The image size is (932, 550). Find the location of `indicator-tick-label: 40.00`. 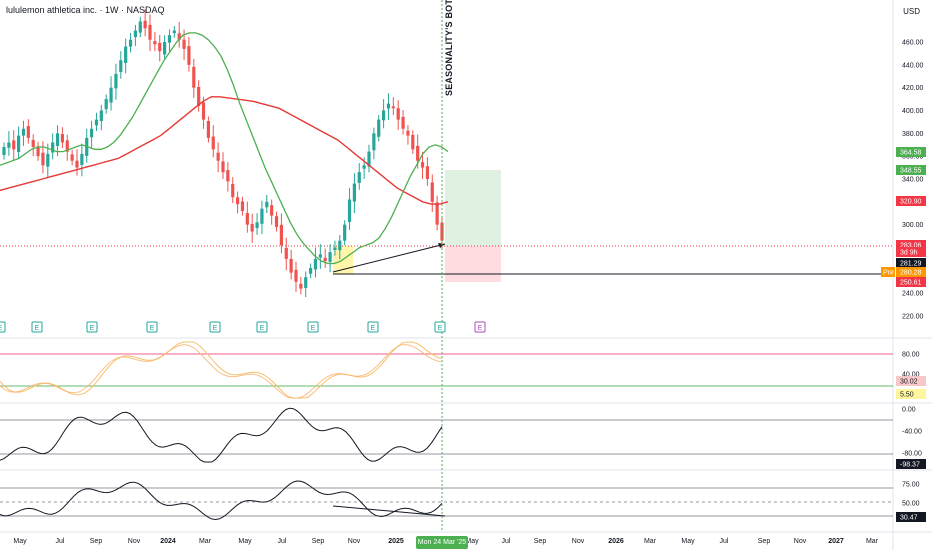

indicator-tick-label: 40.00 is located at coordinates (911, 375).